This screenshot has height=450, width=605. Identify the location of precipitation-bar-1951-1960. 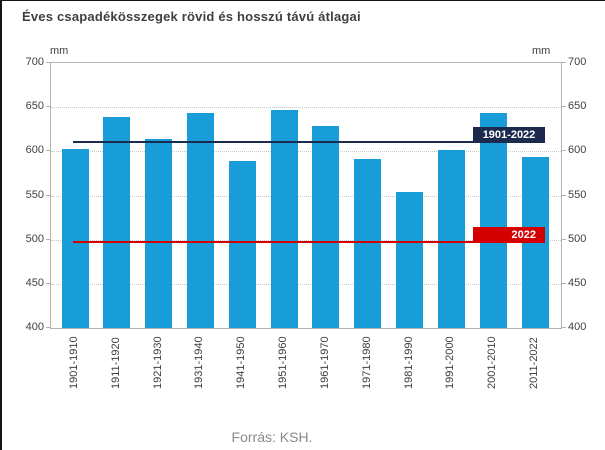
(284, 218).